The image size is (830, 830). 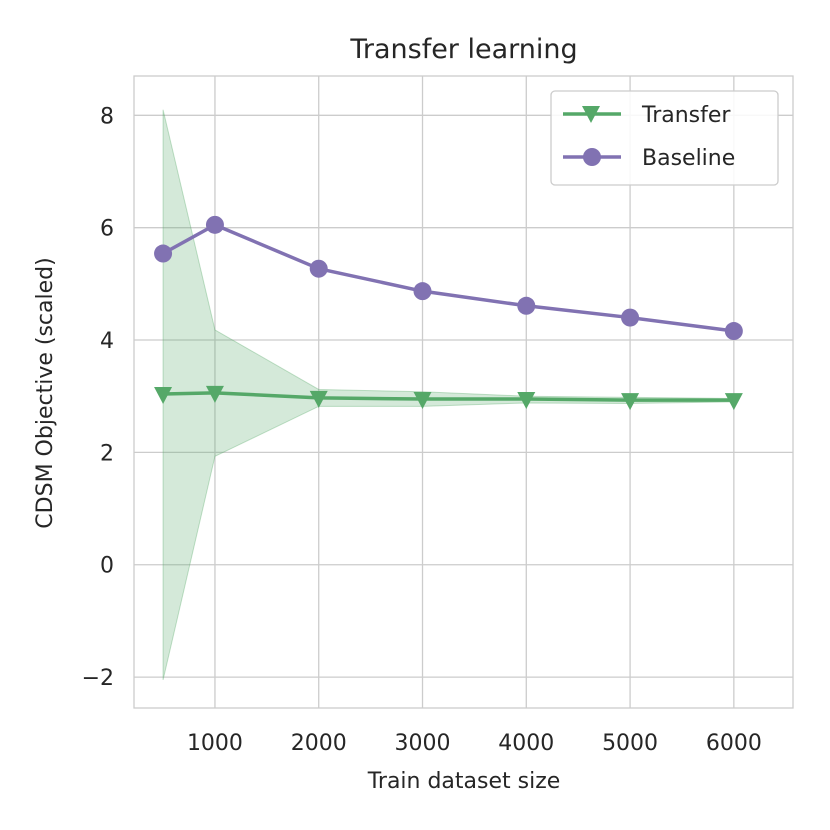 I want to click on legend-marker-transfer, so click(x=591, y=114).